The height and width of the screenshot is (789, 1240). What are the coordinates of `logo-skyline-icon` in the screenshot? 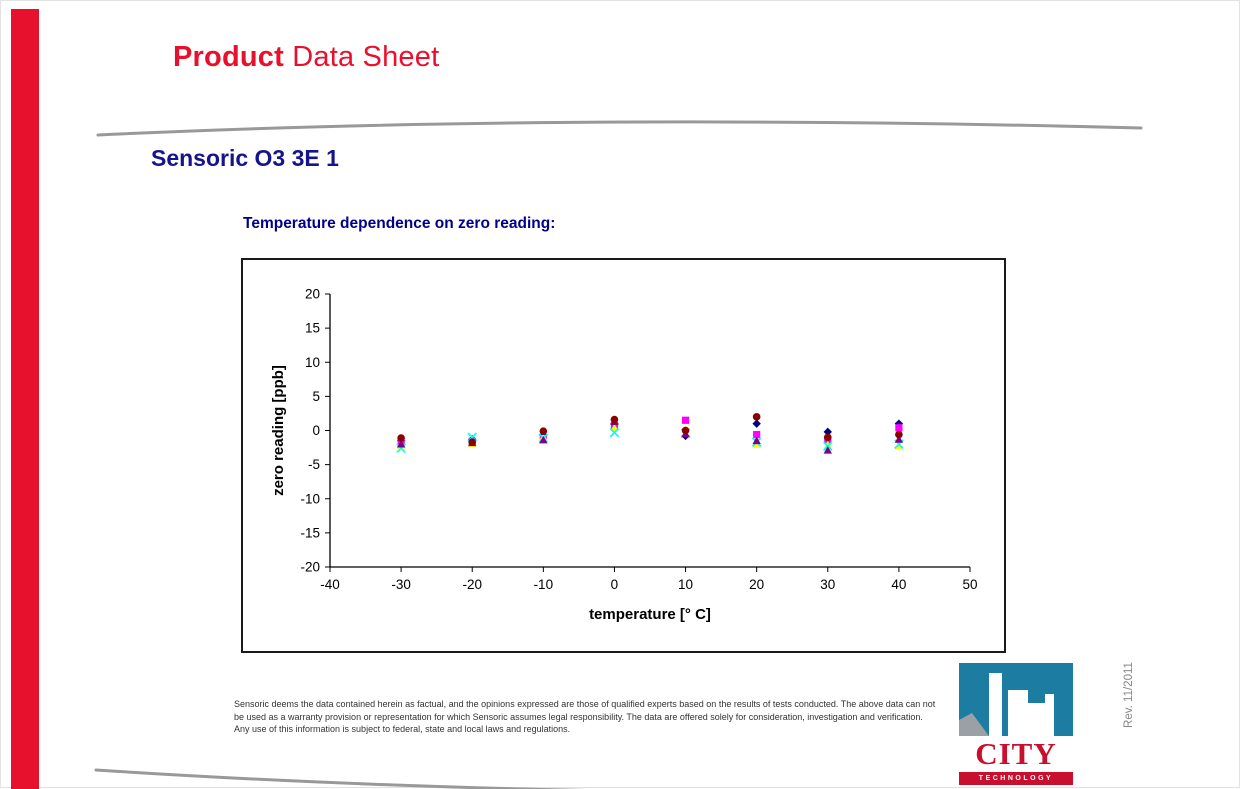 It's located at (1016, 699).